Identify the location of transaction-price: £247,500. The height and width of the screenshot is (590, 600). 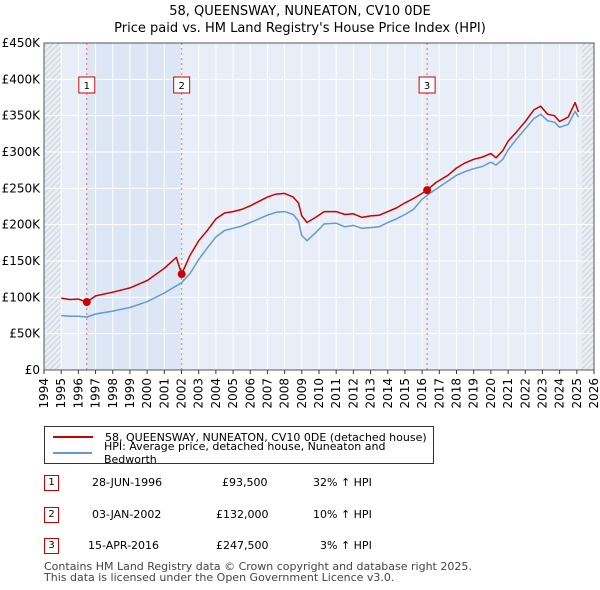
(242, 545).